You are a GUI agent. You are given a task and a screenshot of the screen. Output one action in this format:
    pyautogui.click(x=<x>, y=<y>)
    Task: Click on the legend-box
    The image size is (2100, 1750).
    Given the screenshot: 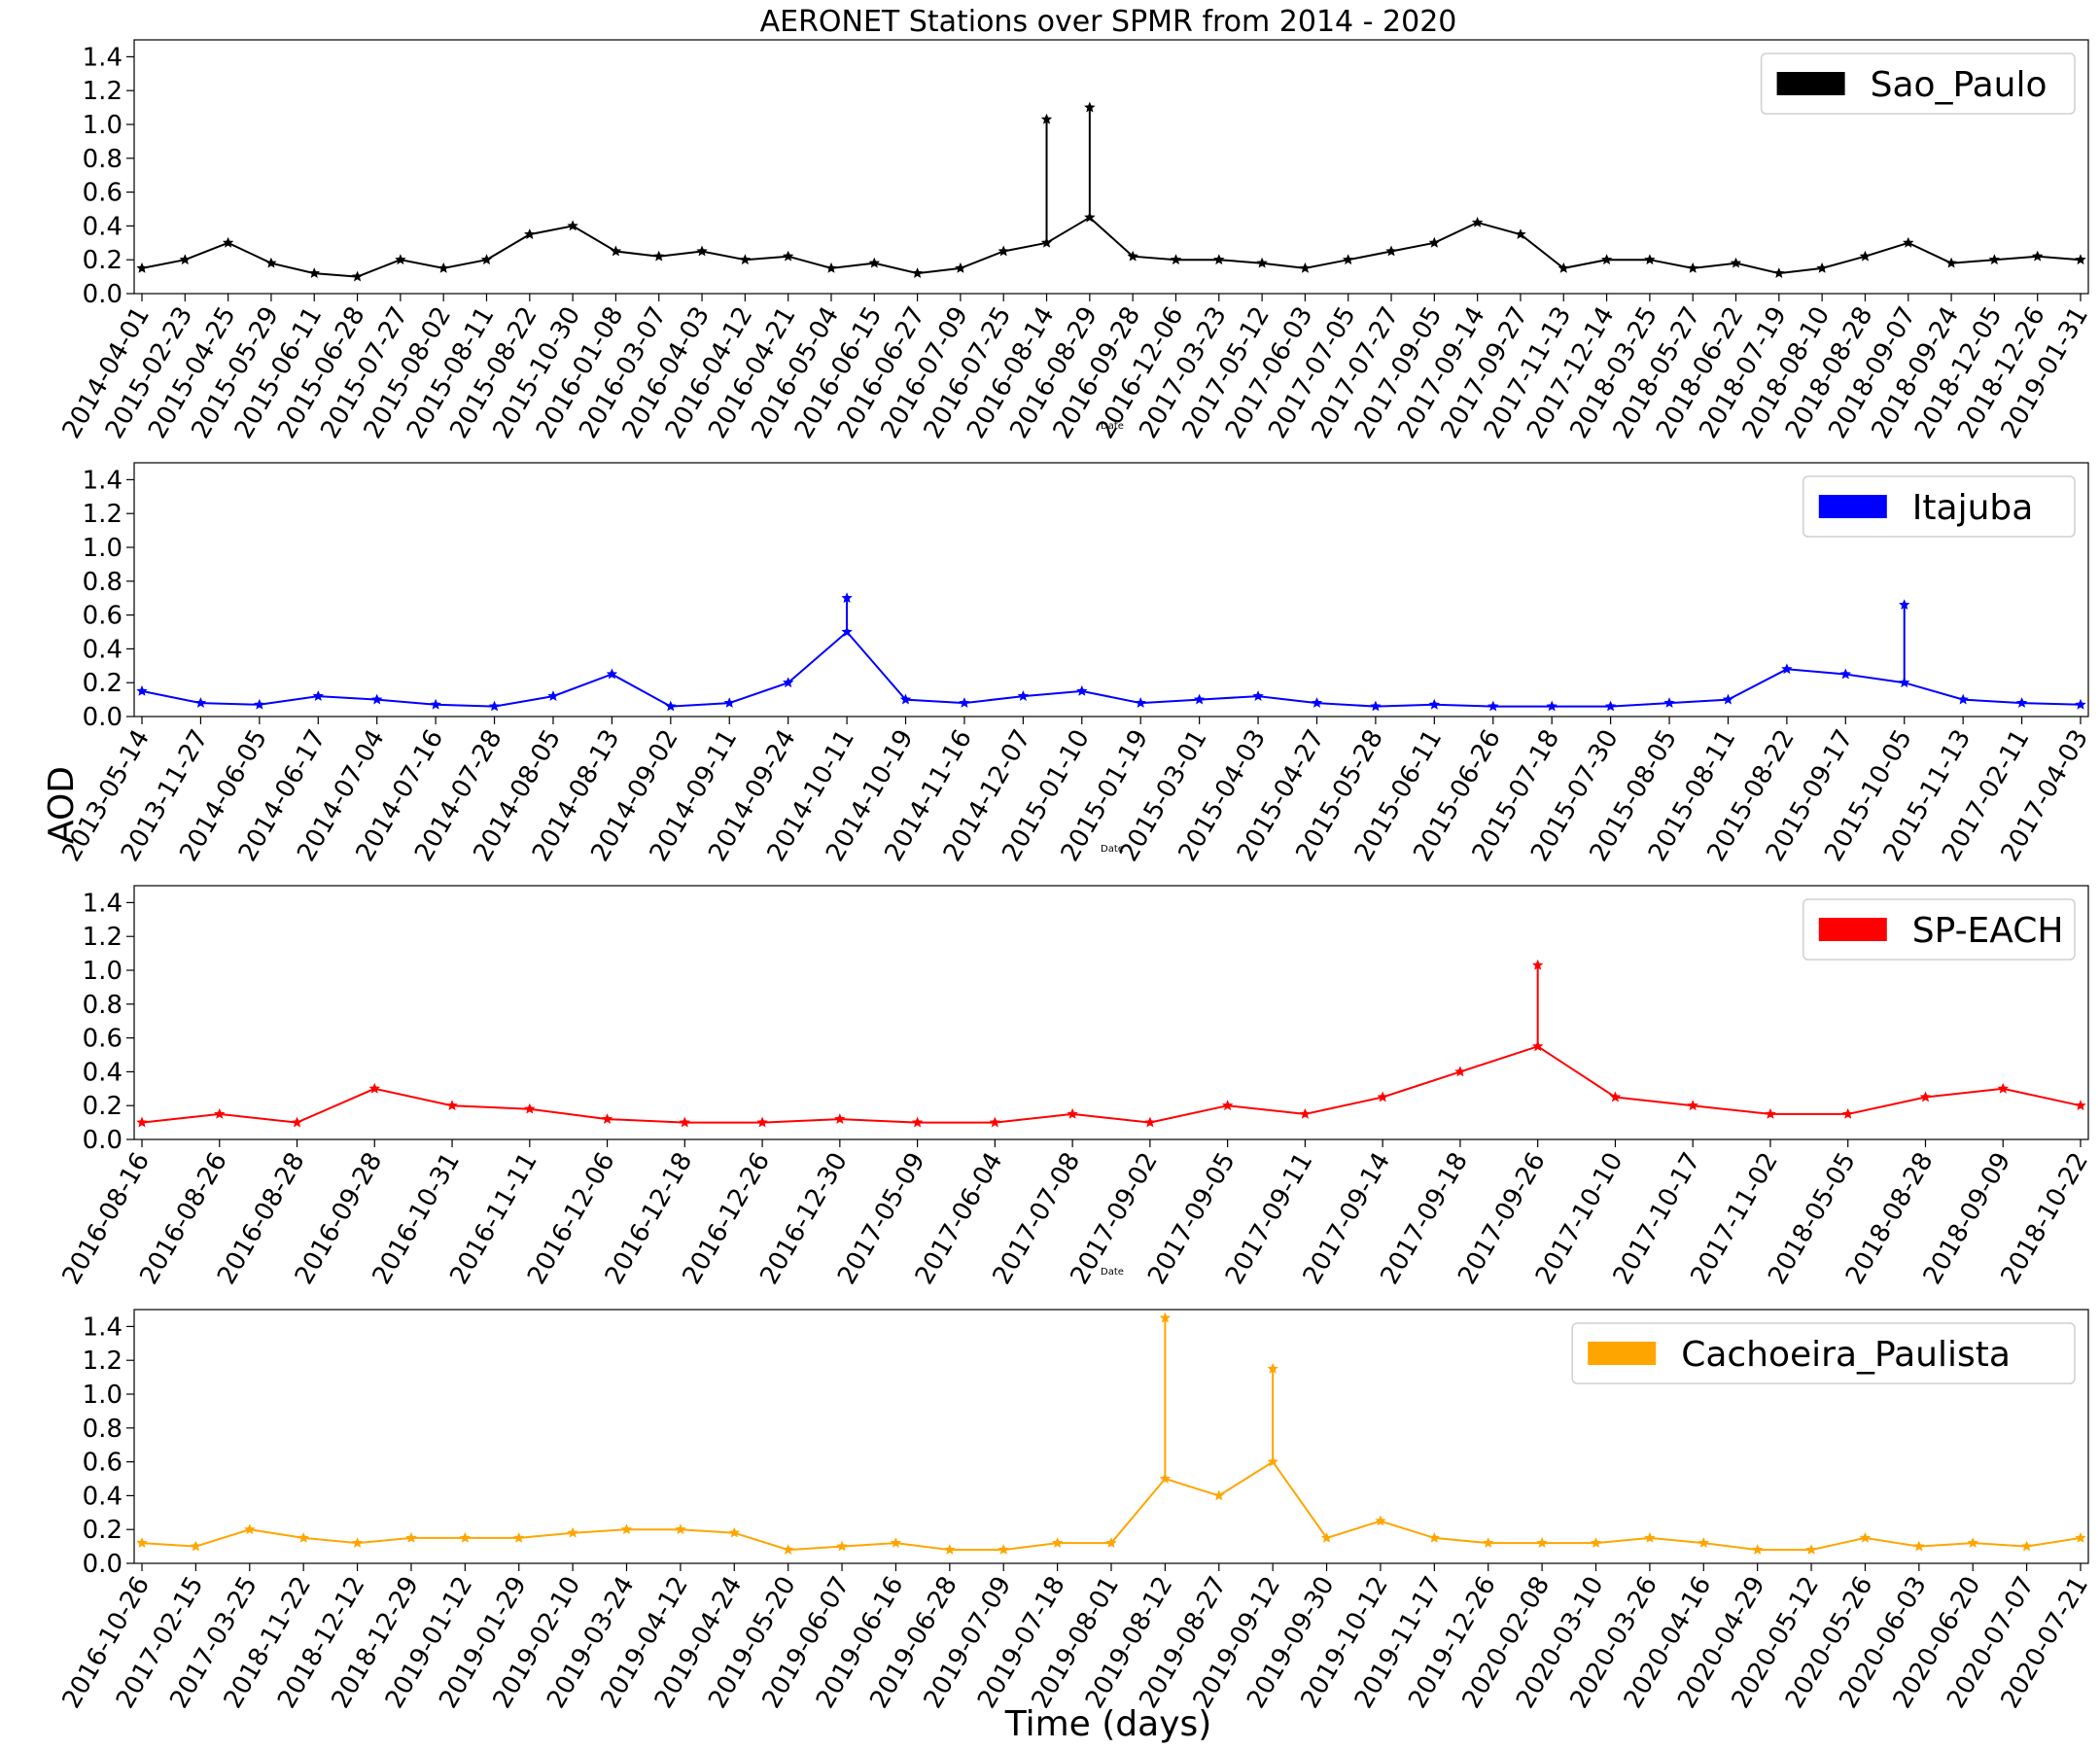 What is the action you would take?
    pyautogui.click(x=1939, y=506)
    